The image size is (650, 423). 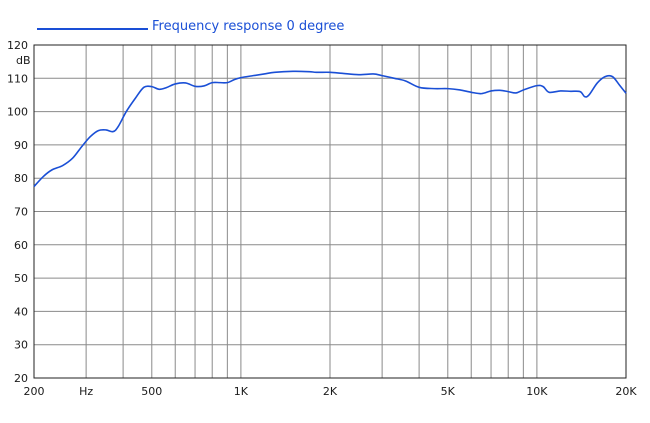 What do you see at coordinates (86, 391) in the screenshot?
I see `x-tick-hz: Hz` at bounding box center [86, 391].